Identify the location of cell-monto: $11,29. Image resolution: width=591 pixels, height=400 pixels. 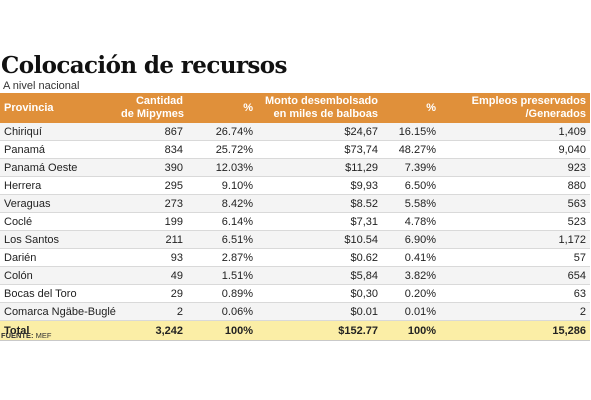
(319, 167).